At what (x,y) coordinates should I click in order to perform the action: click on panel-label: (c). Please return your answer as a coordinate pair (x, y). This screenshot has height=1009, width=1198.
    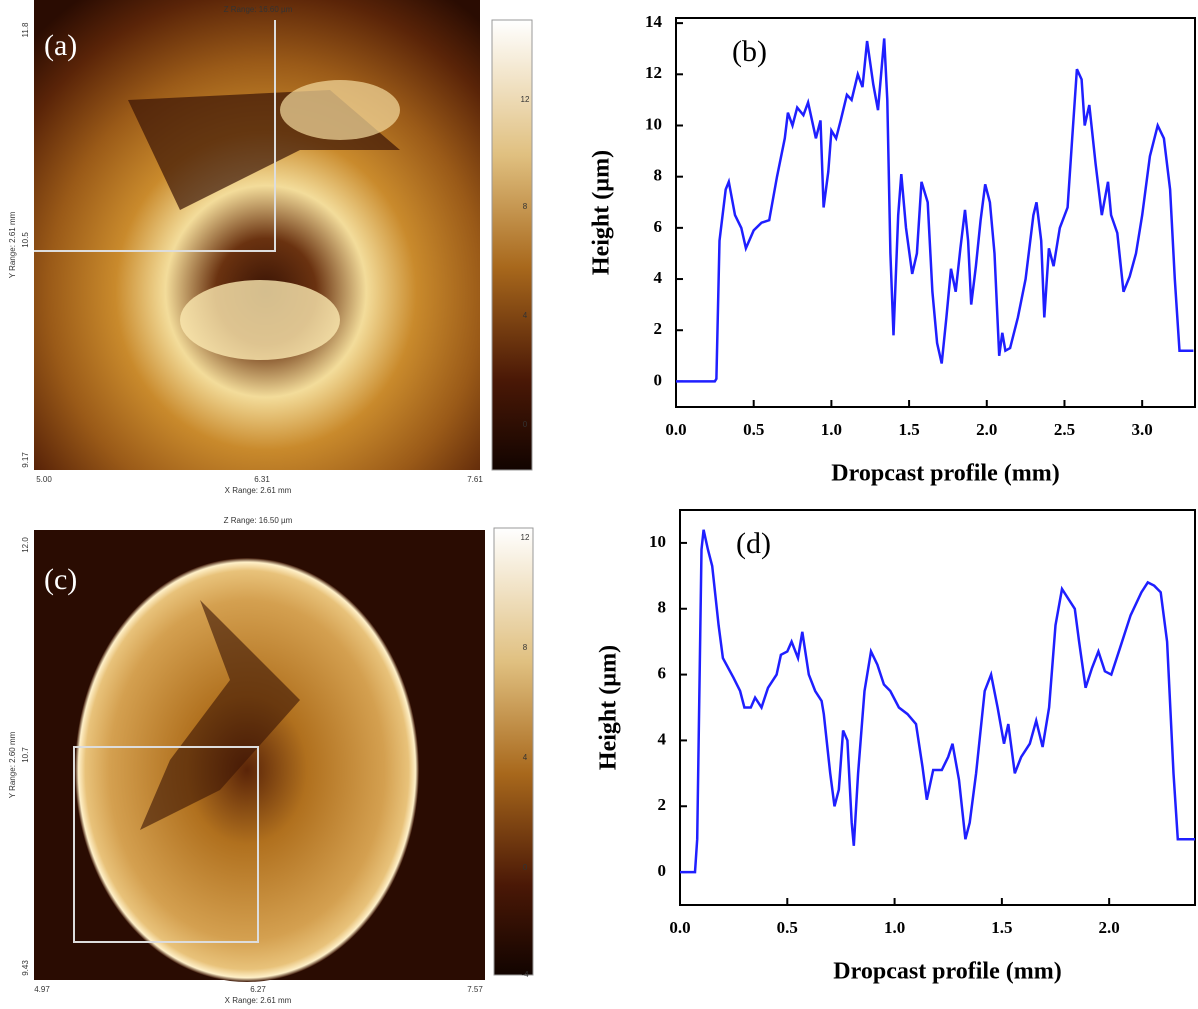
    Looking at the image, I should click on (60, 579).